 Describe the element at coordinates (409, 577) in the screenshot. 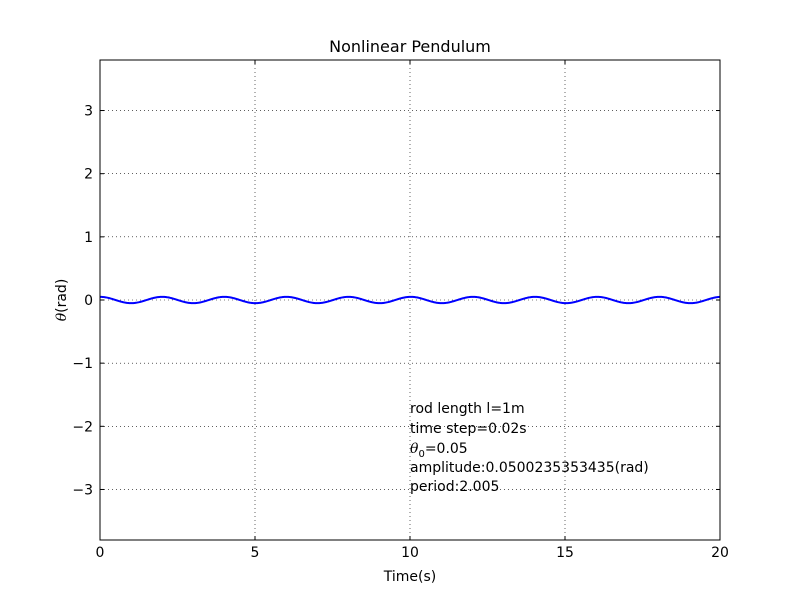

I see `x-axis-label: Time(s)` at that location.